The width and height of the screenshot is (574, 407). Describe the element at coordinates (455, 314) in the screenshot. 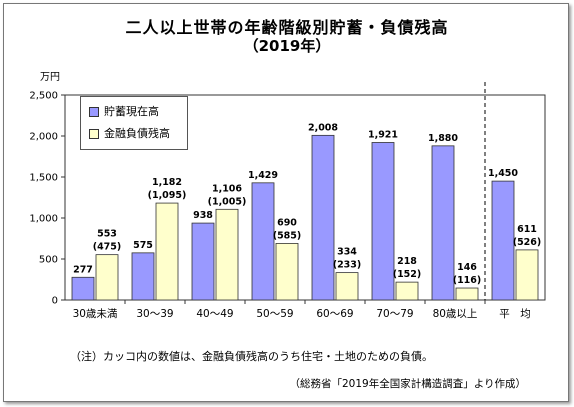

I see `category-label: 80歳以上` at that location.